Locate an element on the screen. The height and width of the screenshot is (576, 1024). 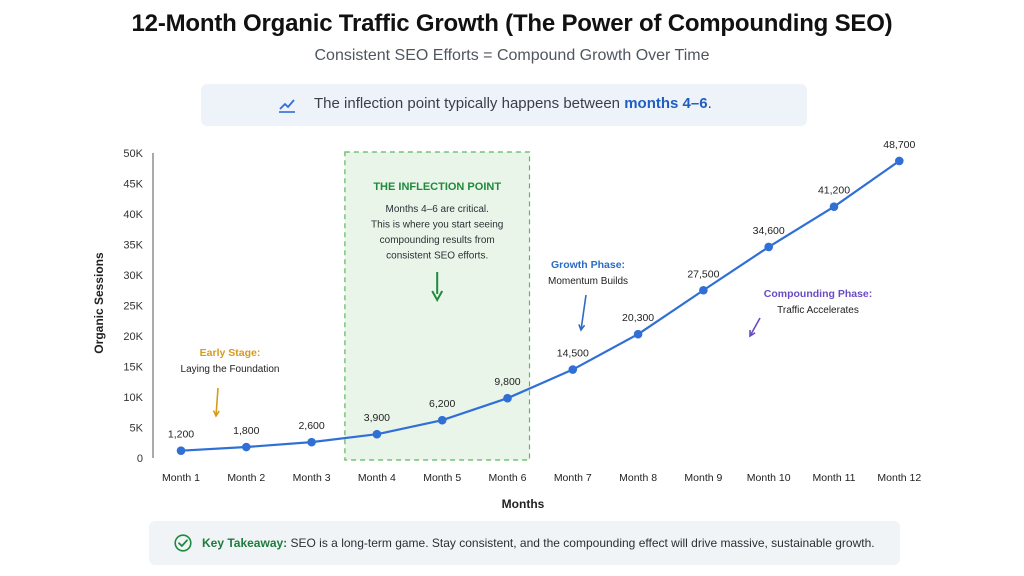
data-label: 2,600 is located at coordinates (311, 426).